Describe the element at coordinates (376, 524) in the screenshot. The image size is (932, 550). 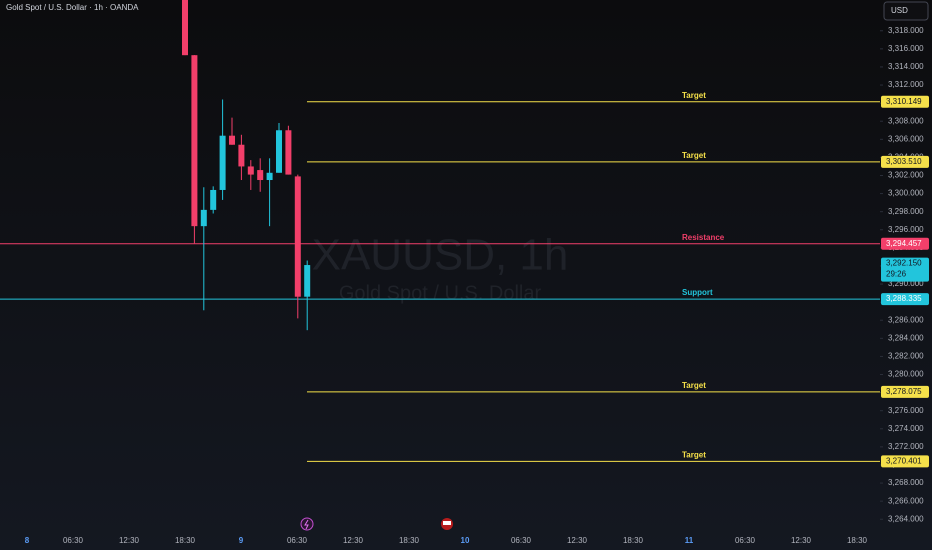
I see `event-icons` at that location.